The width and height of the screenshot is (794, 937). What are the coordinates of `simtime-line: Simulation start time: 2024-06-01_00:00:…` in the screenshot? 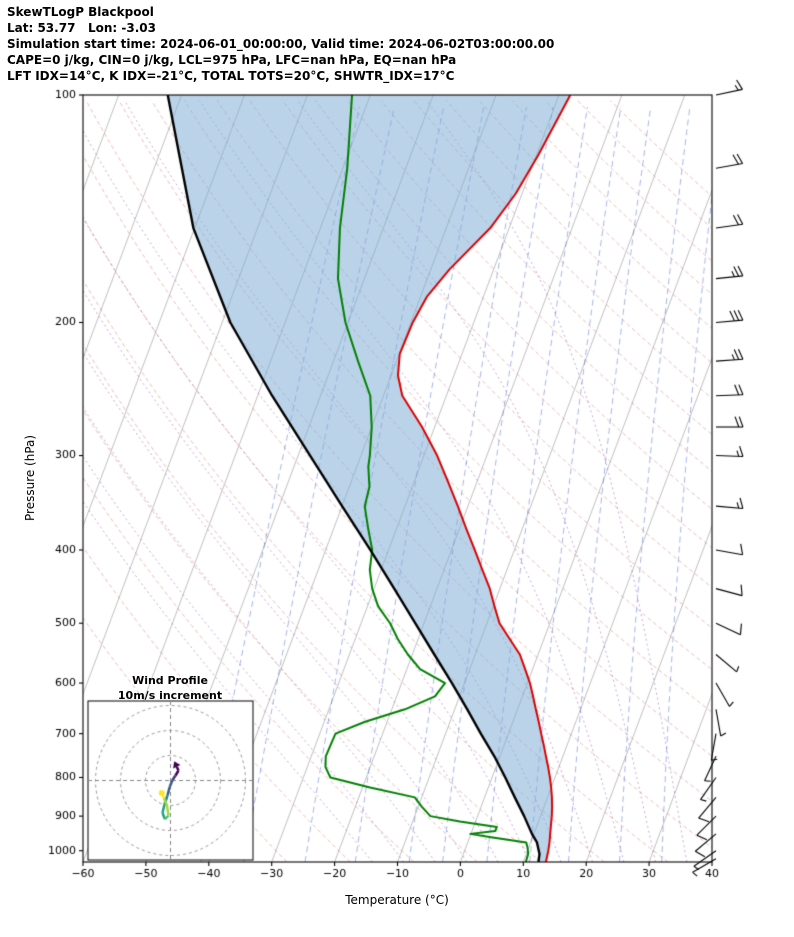 It's located at (281, 44).